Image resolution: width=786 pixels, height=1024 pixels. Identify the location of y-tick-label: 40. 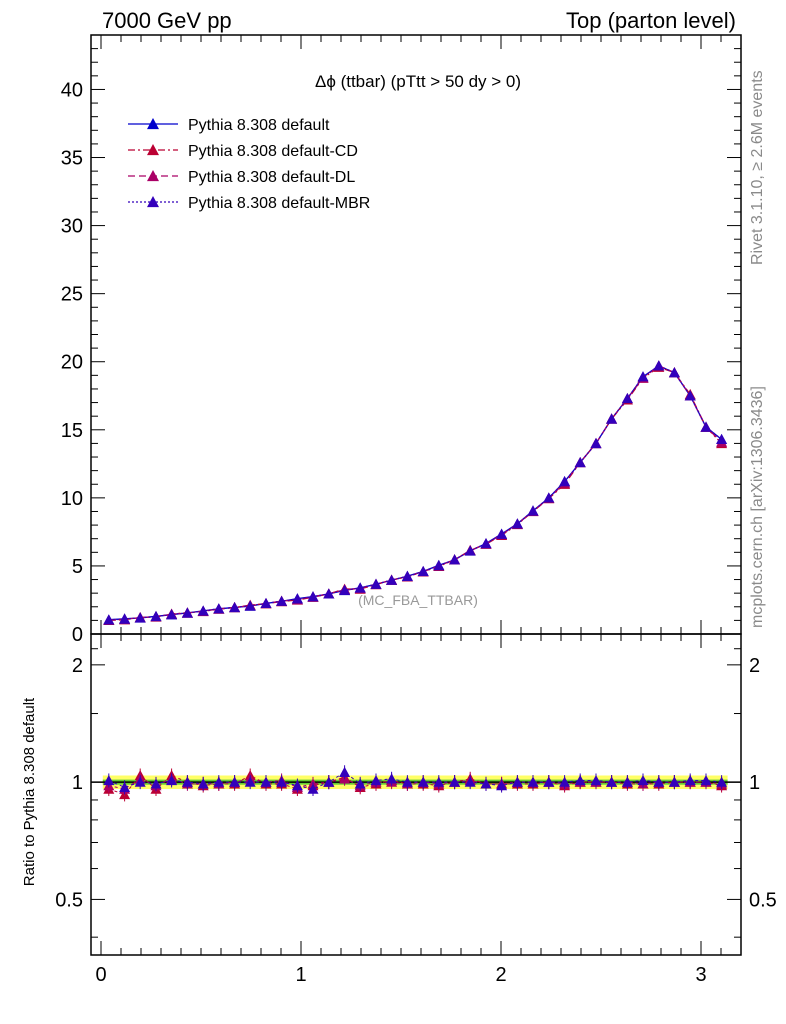
(72, 90).